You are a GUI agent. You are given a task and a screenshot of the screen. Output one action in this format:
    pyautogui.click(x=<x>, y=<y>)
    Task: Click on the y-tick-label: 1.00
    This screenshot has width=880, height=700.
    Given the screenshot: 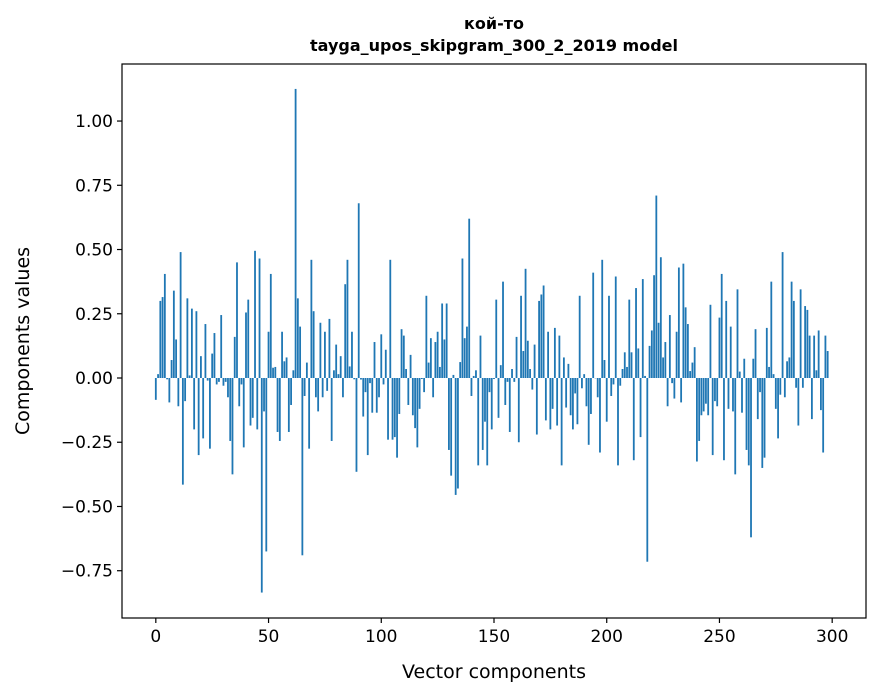 What is the action you would take?
    pyautogui.click(x=94, y=122)
    